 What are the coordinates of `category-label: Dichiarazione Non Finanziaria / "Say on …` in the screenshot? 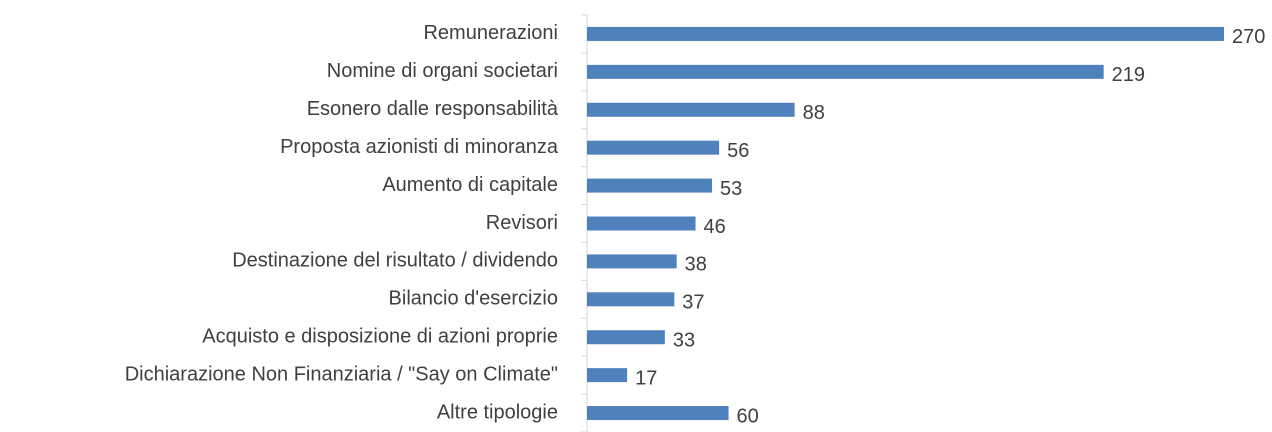 It's located at (341, 374).